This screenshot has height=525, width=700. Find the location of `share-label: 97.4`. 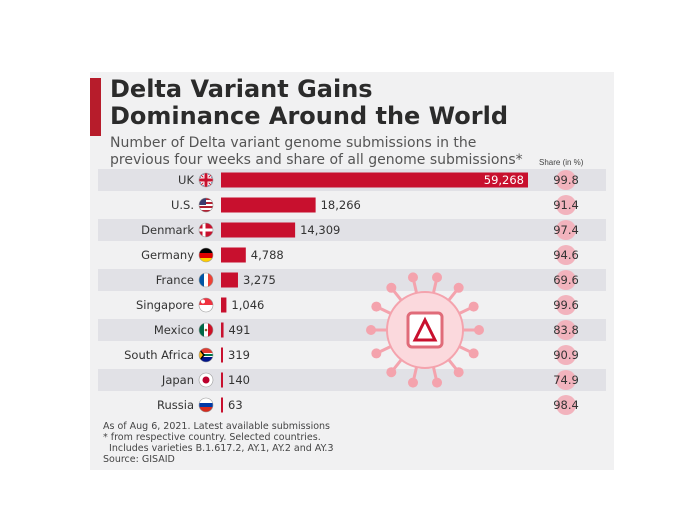

share-label: 97.4 is located at coordinates (566, 230).